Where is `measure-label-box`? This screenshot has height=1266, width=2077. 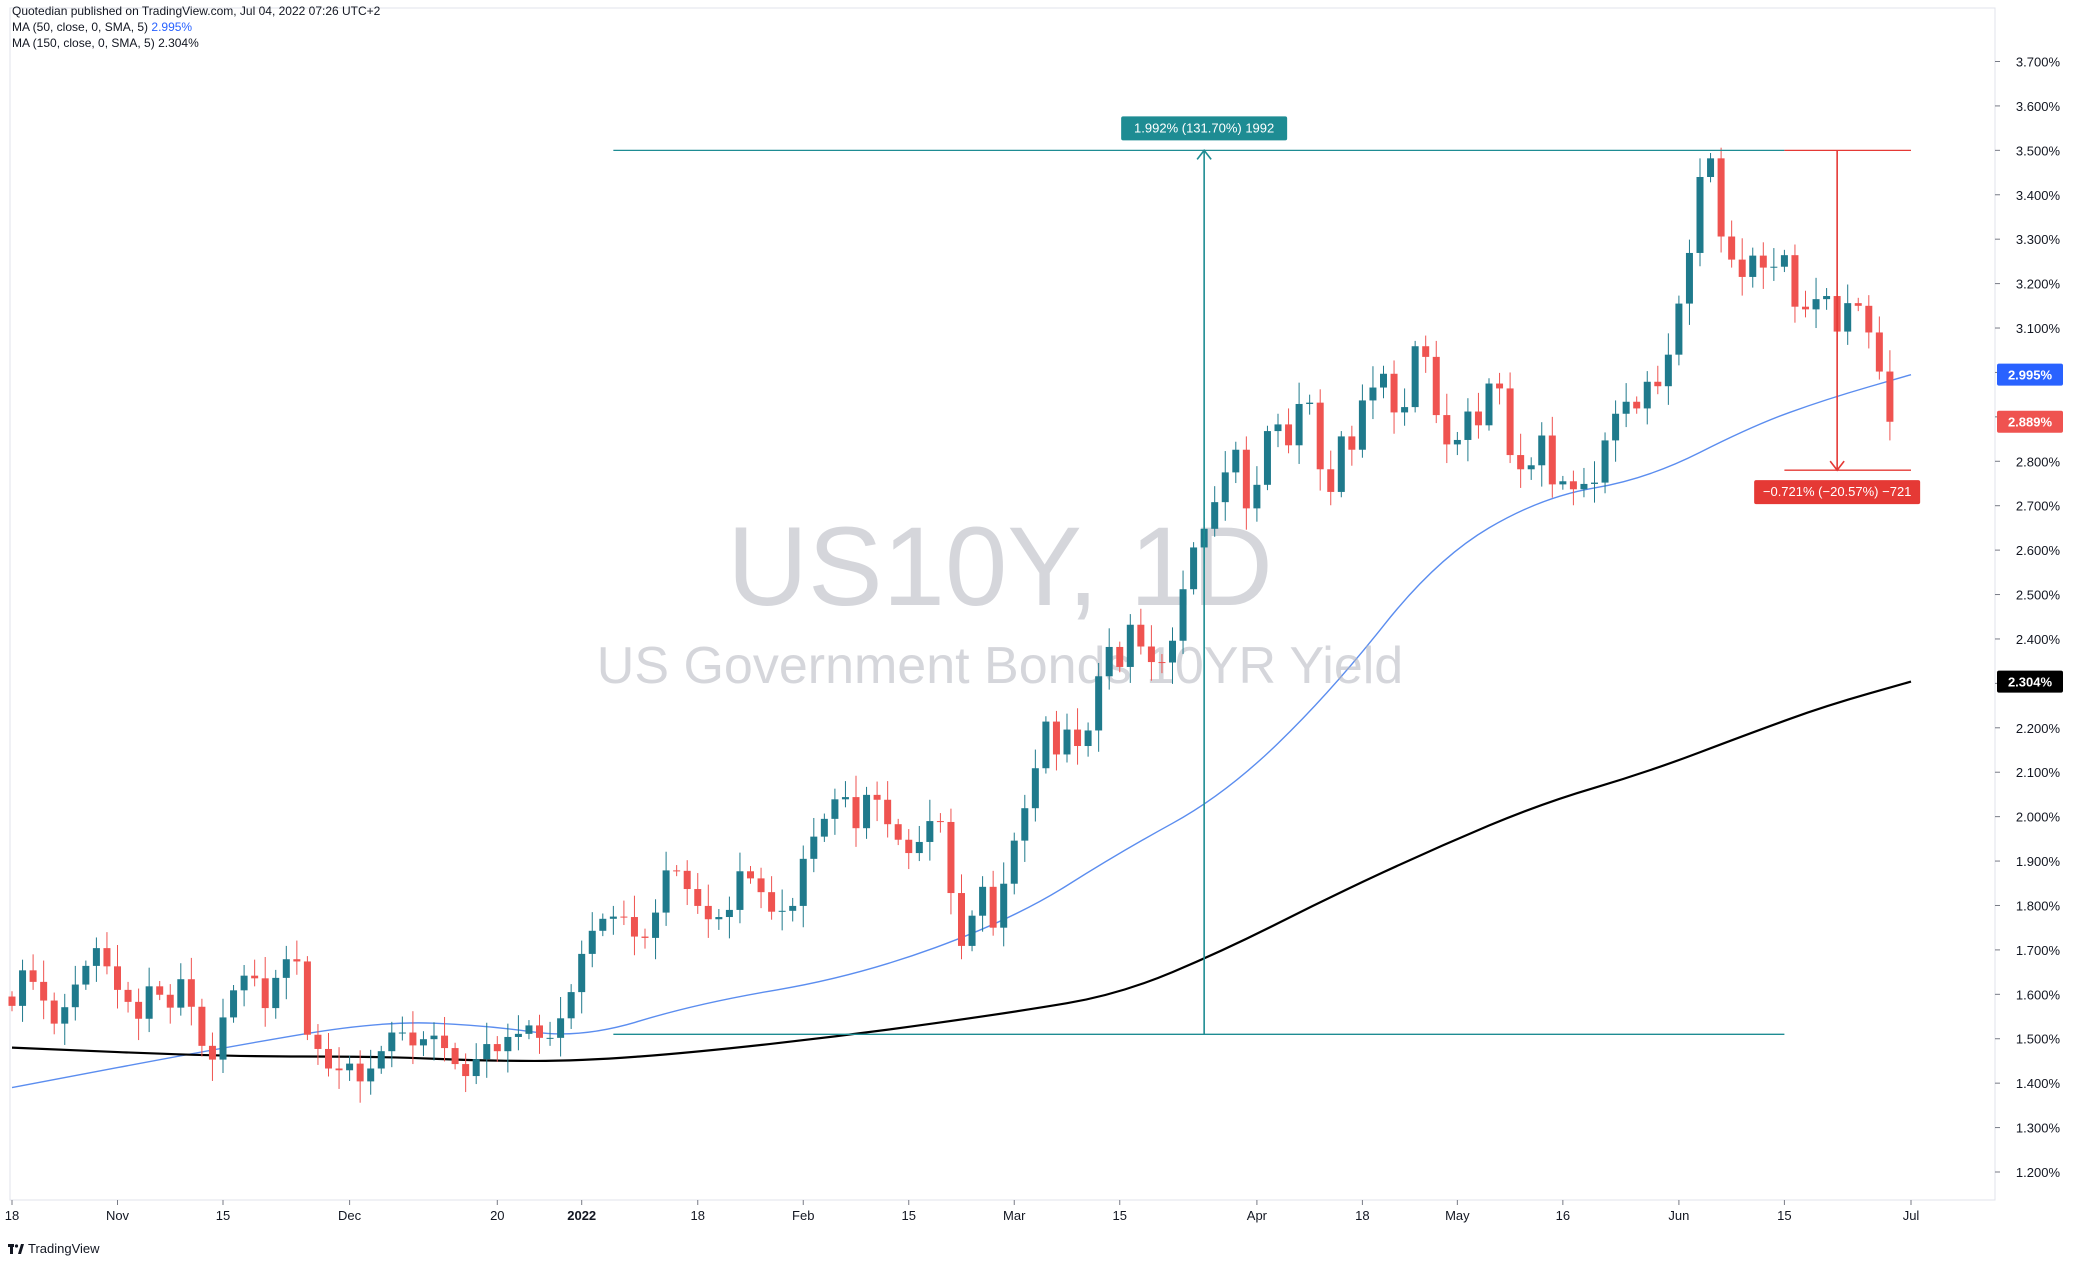
measure-label-box is located at coordinates (1204, 128).